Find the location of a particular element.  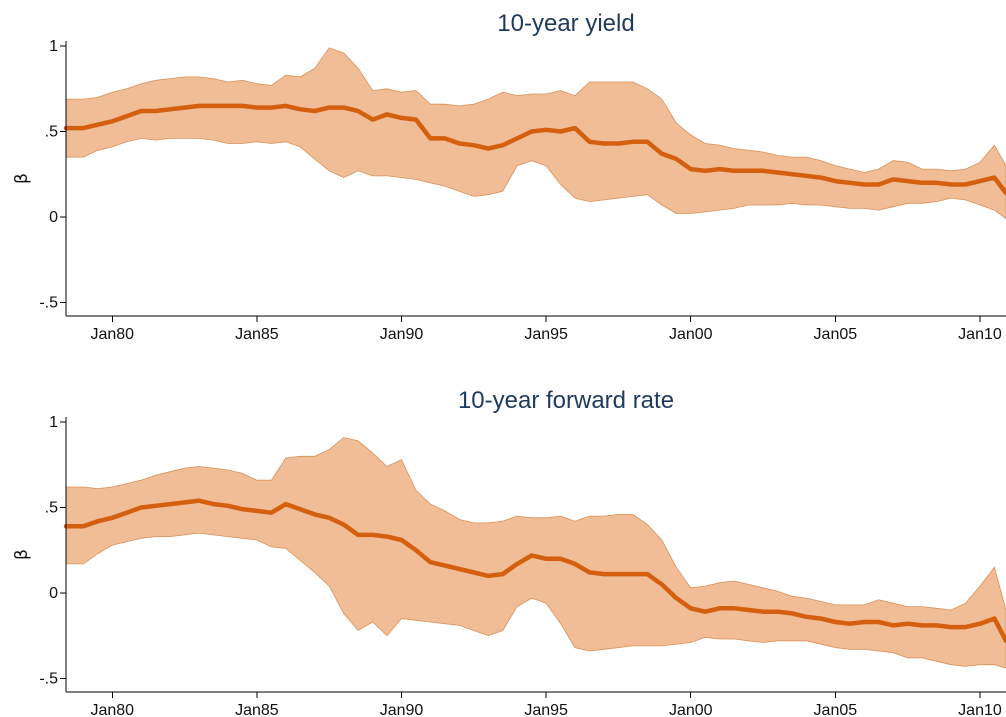

chart-title: 10-year yield is located at coordinates (565, 23).